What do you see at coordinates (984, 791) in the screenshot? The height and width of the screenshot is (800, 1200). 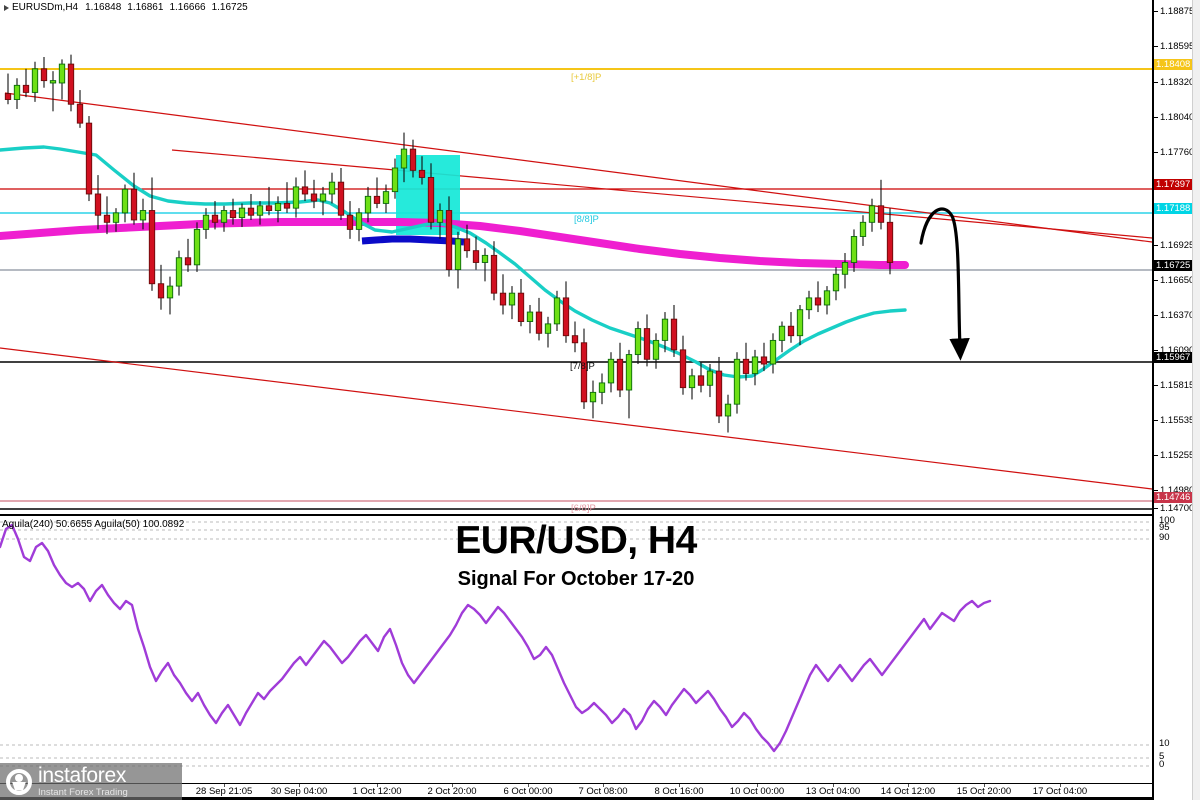 I see `time-tick-label: 15 Oct 20:00` at bounding box center [984, 791].